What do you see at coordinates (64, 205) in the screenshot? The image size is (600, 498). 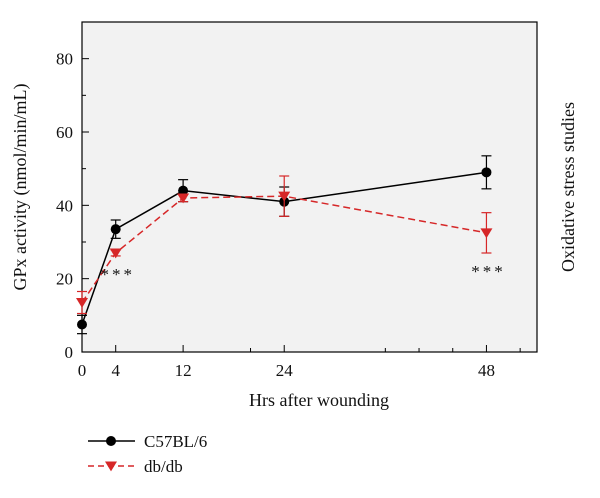 I see `y-tick-label: 40` at bounding box center [64, 205].